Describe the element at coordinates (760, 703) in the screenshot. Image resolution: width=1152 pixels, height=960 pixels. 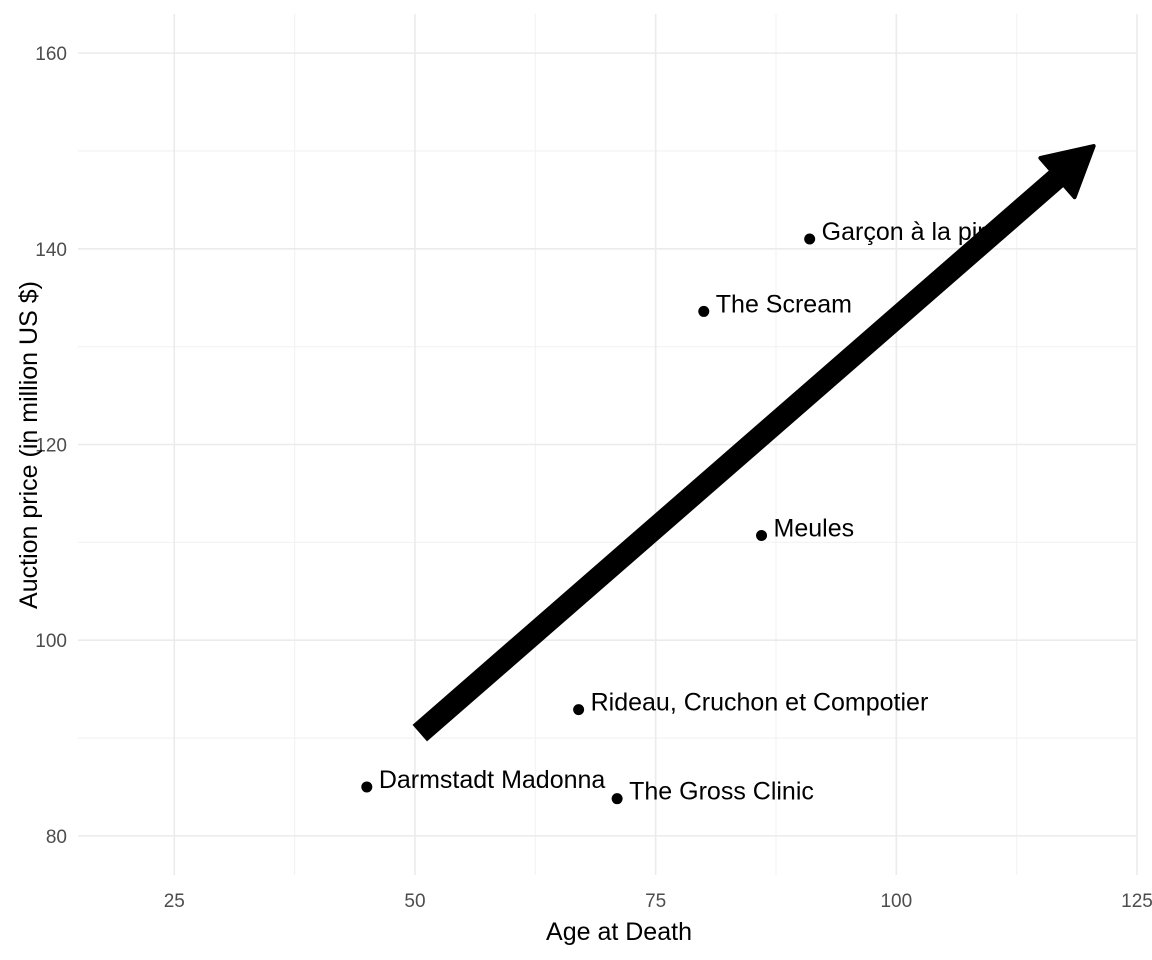
I see `point-label: Rideau, Cruchon et Compotier` at that location.